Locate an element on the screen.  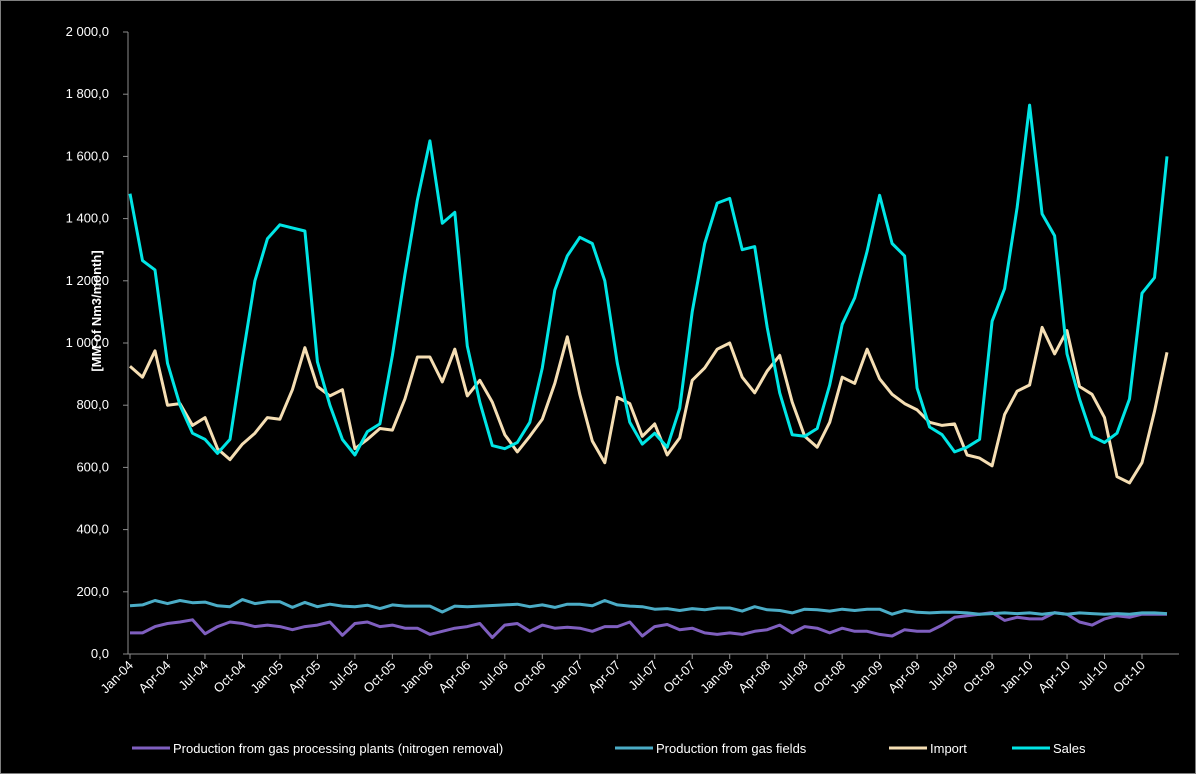
x-tick-label: Oct-06 is located at coordinates (529, 677).